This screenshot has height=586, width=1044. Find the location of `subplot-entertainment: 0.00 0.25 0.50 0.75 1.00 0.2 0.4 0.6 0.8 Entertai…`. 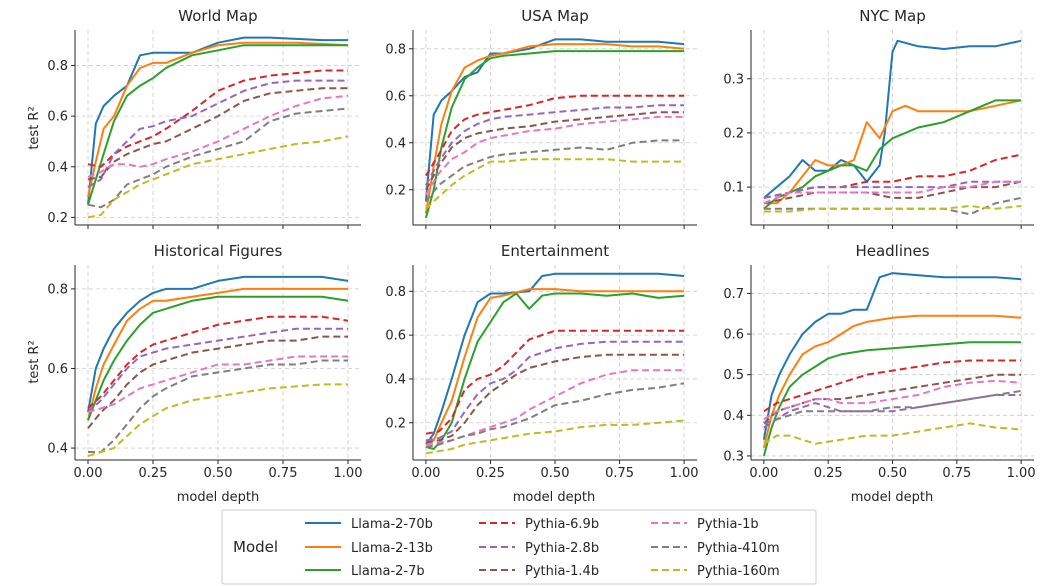

subplot-entertainment: 0.00 0.25 0.50 0.75 1.00 0.2 0.4 0.6 0.8 Entertai… is located at coordinates (541, 361).